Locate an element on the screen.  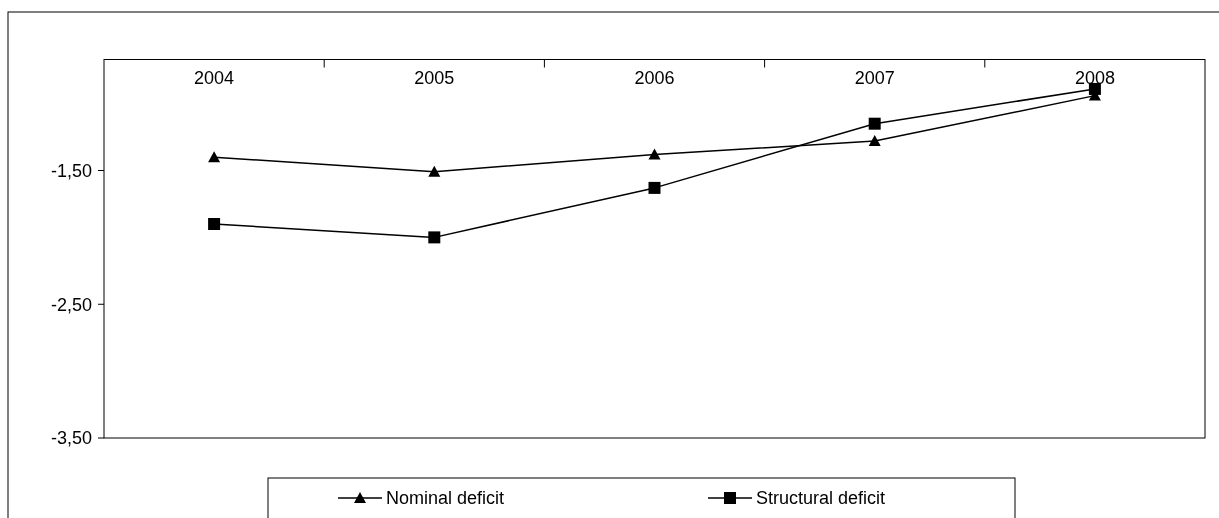
y-tick-label: -2,50 is located at coordinates (71, 304).